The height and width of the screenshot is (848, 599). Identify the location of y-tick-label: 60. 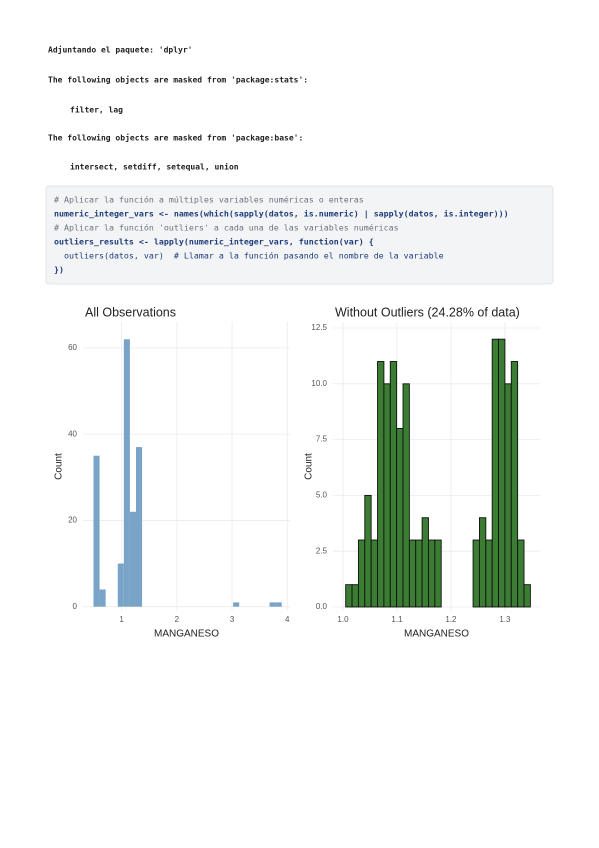
(72, 347).